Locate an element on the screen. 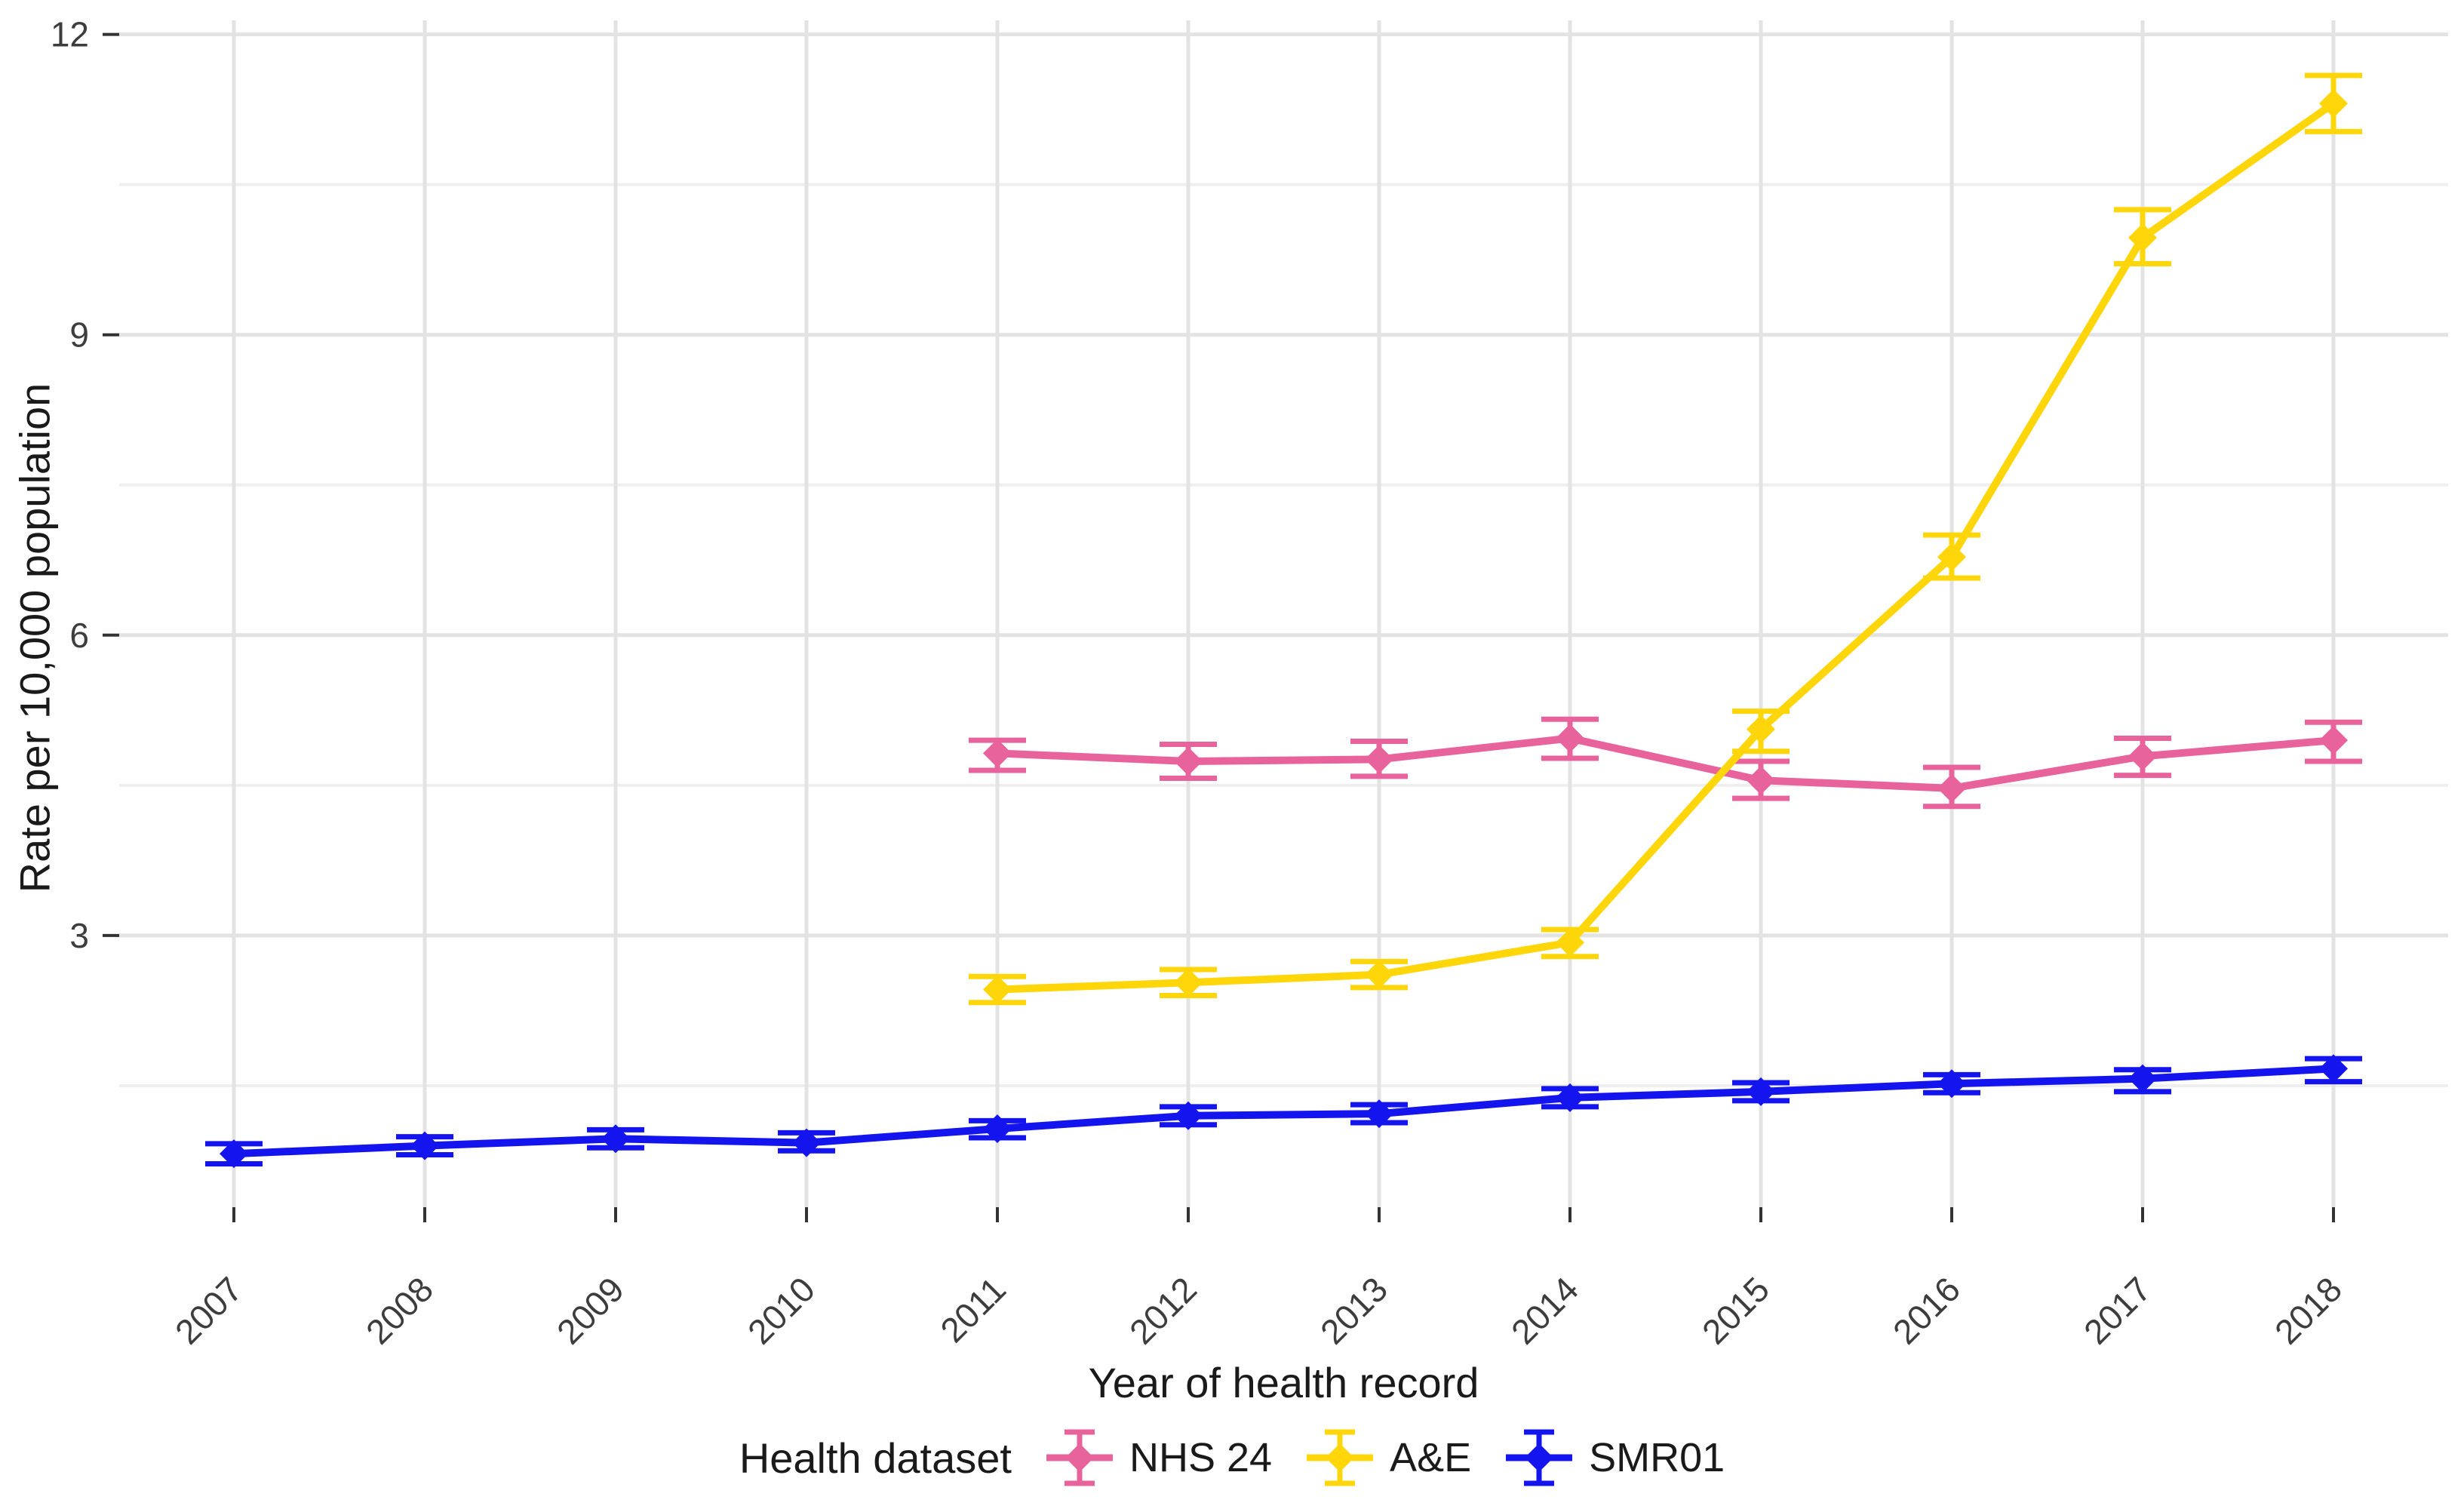  legend: Health dataset NHS 24 A&E SMR01 is located at coordinates (1232, 1457).